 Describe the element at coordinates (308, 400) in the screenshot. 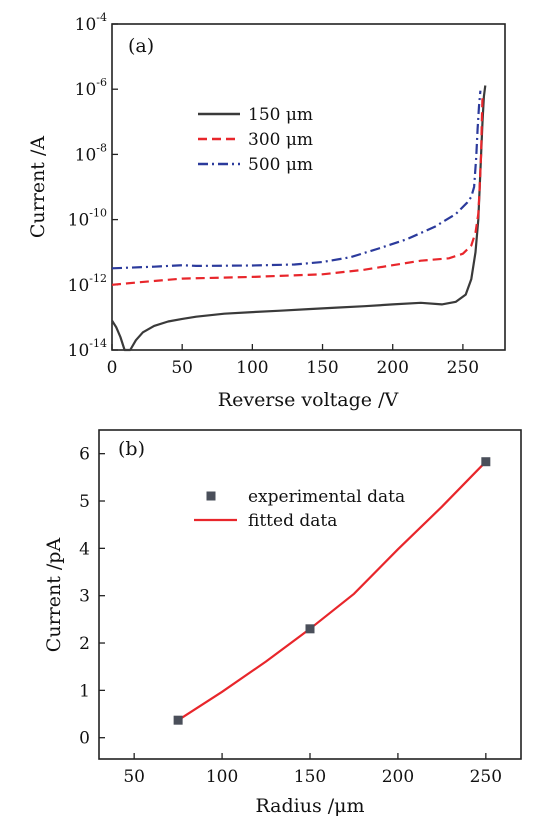

I see `panel-a-x-axis-title: Reverse voltage /V` at that location.